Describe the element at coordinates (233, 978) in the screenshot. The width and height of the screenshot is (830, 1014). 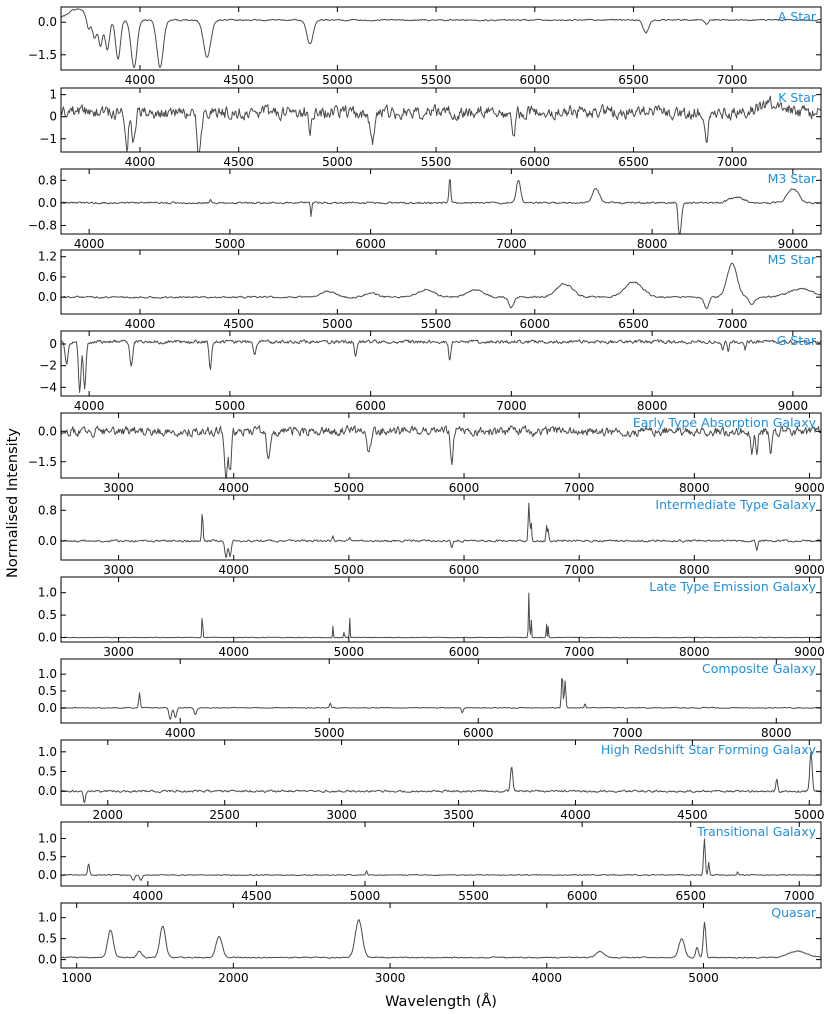
I see `x-tick-label: 2000` at that location.